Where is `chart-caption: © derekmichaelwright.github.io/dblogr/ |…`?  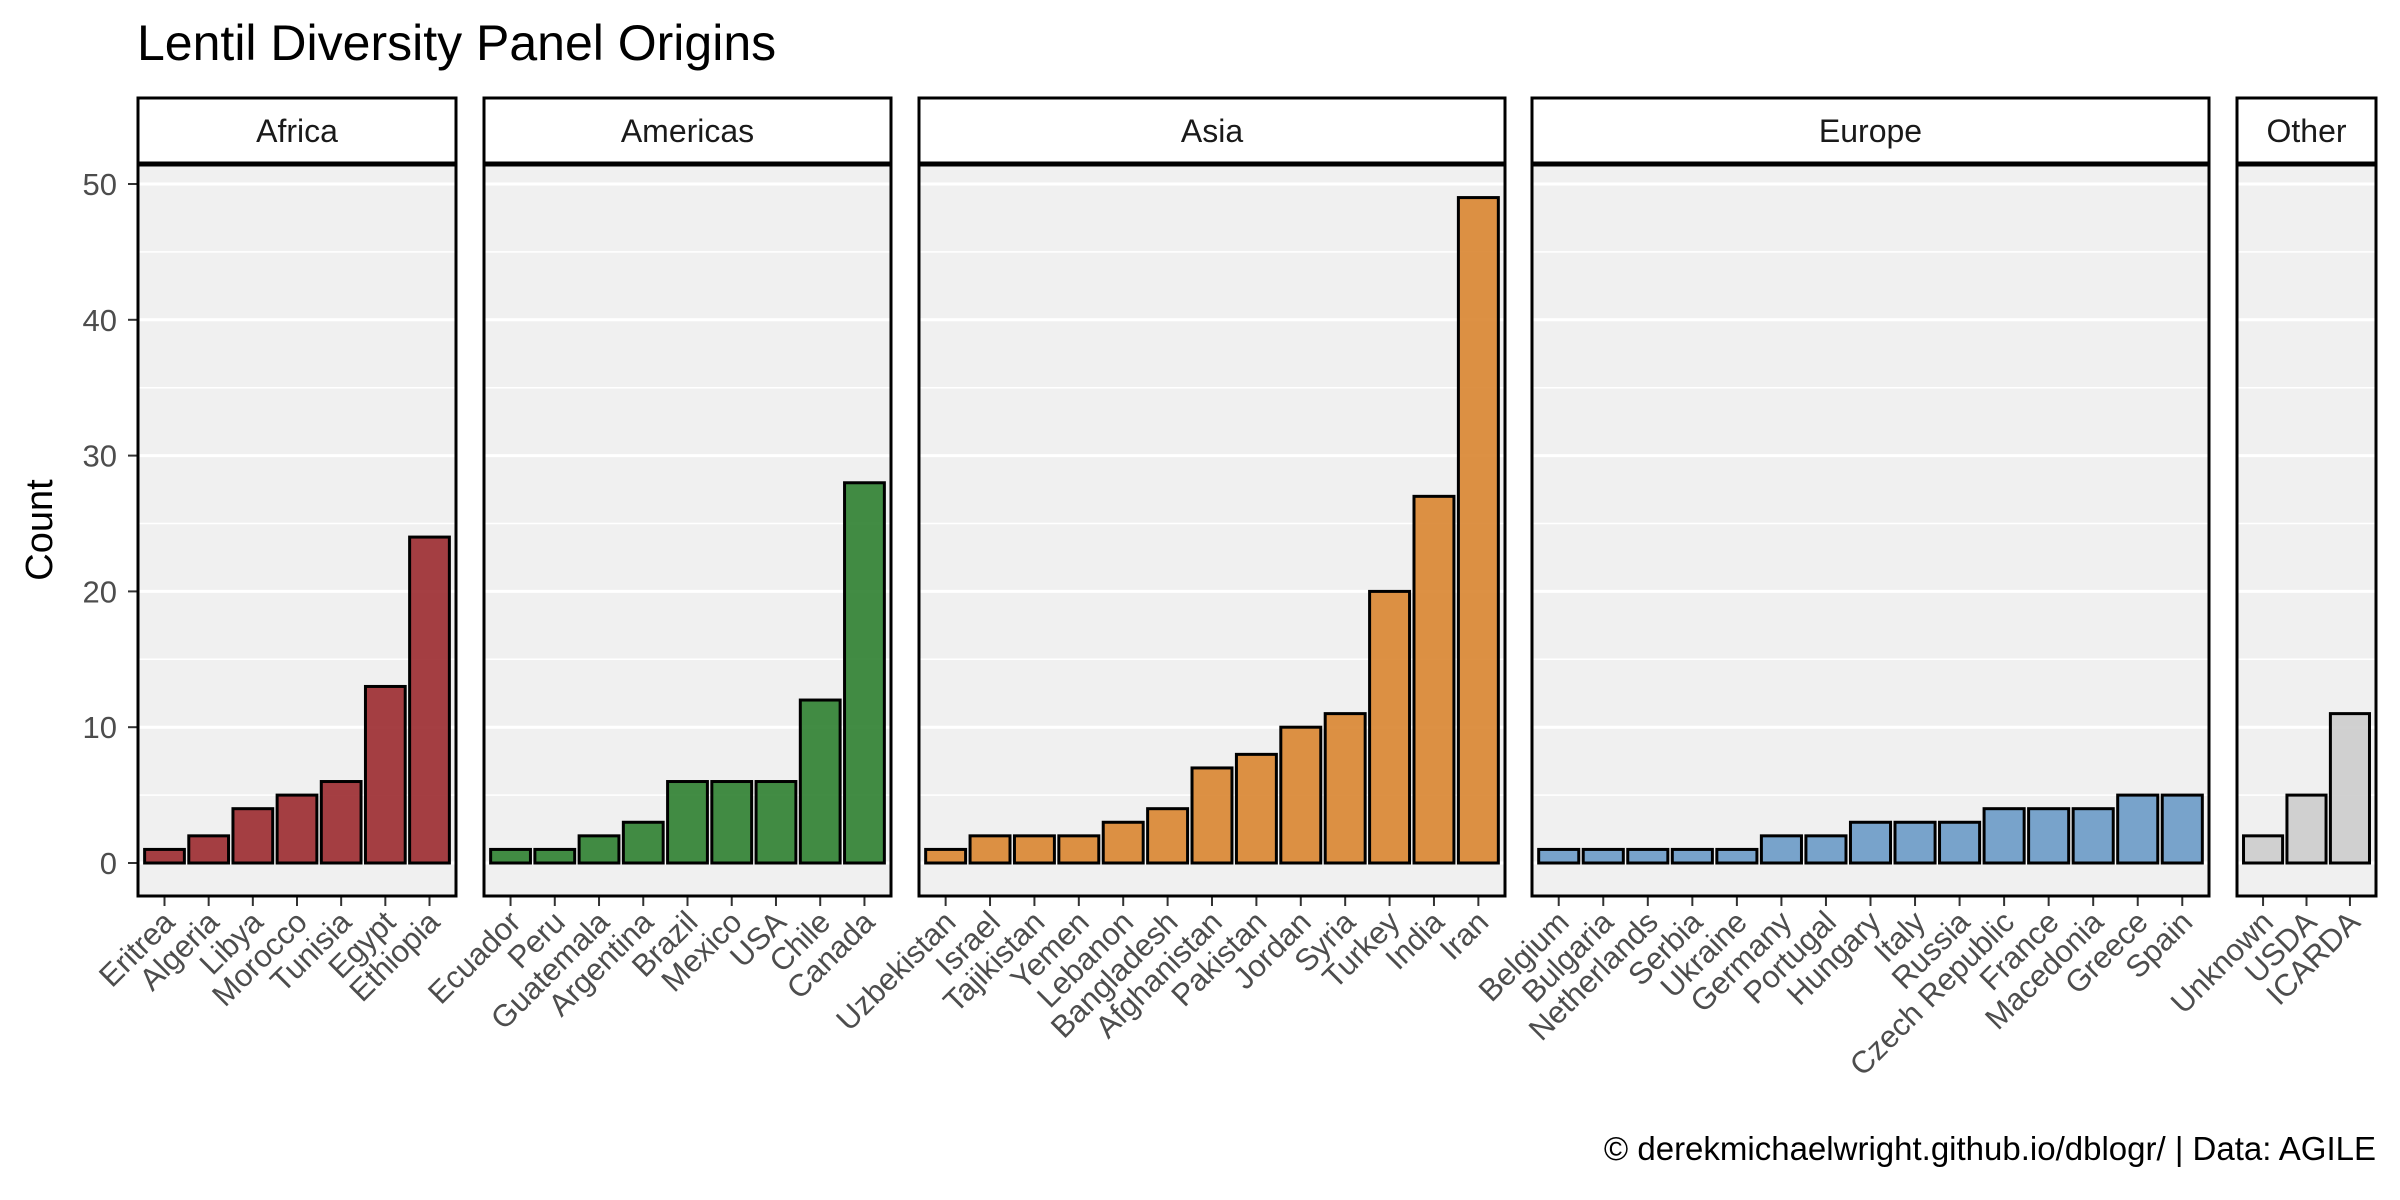
chart-caption: © derekmichaelwright.github.io/dblogr/ |… is located at coordinates (1989, 1148).